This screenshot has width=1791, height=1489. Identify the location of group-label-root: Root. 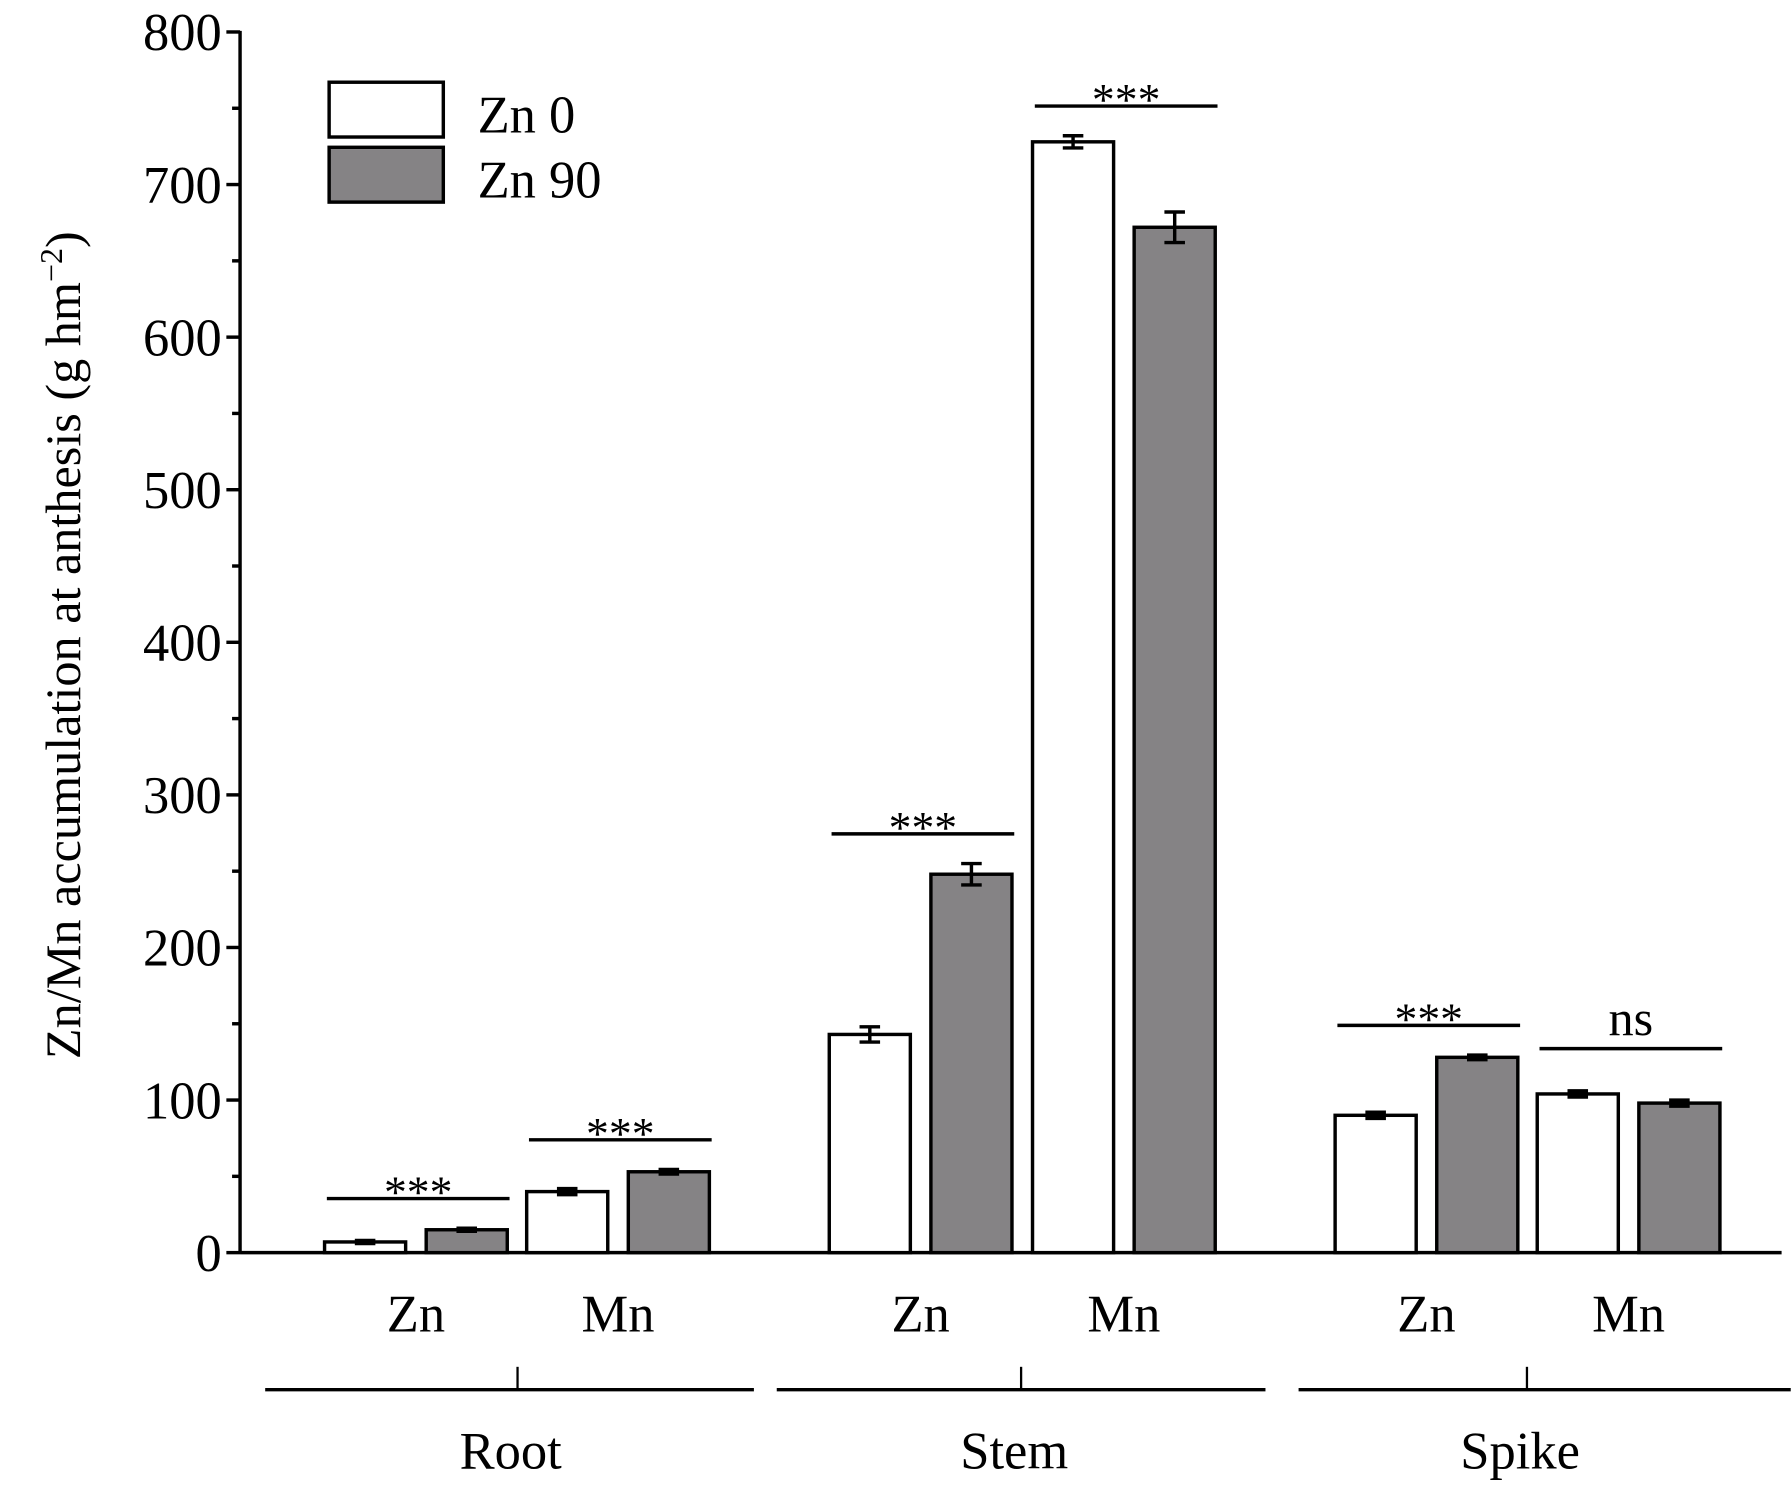
(511, 1451).